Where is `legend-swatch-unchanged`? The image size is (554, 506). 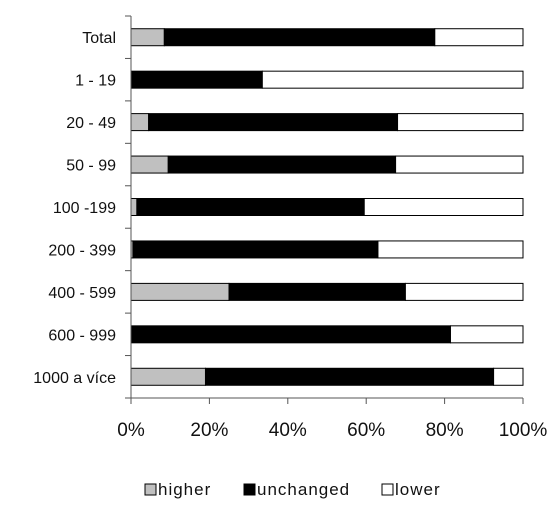 legend-swatch-unchanged is located at coordinates (249, 489).